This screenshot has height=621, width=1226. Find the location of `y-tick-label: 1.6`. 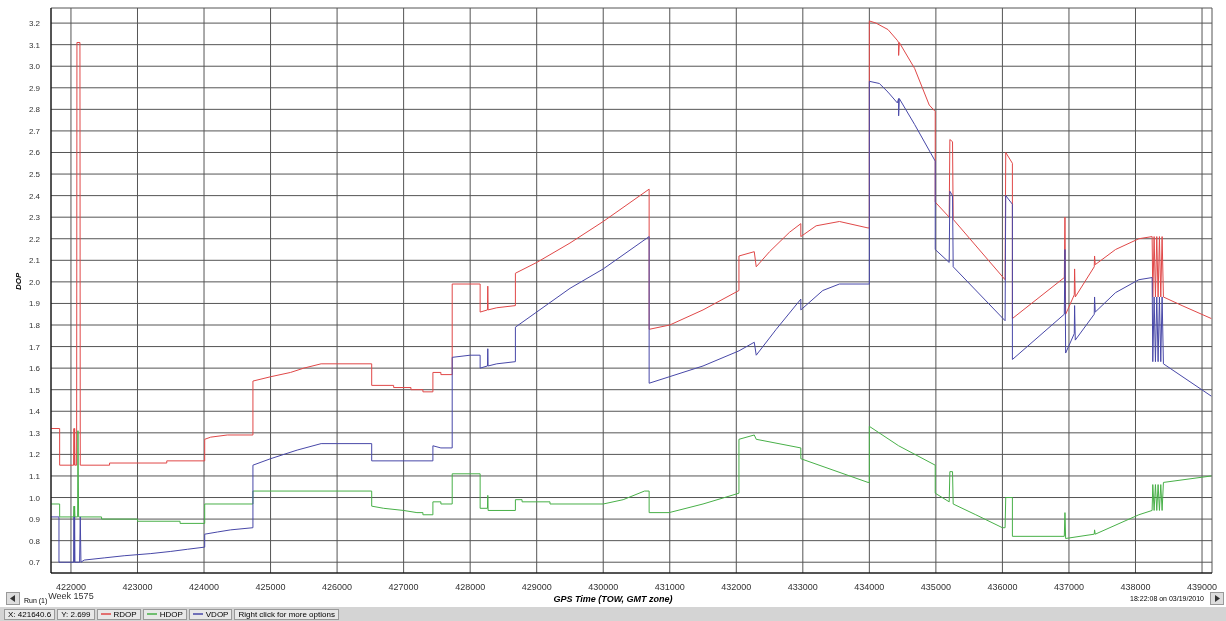

y-tick-label: 1.6 is located at coordinates (34, 369).